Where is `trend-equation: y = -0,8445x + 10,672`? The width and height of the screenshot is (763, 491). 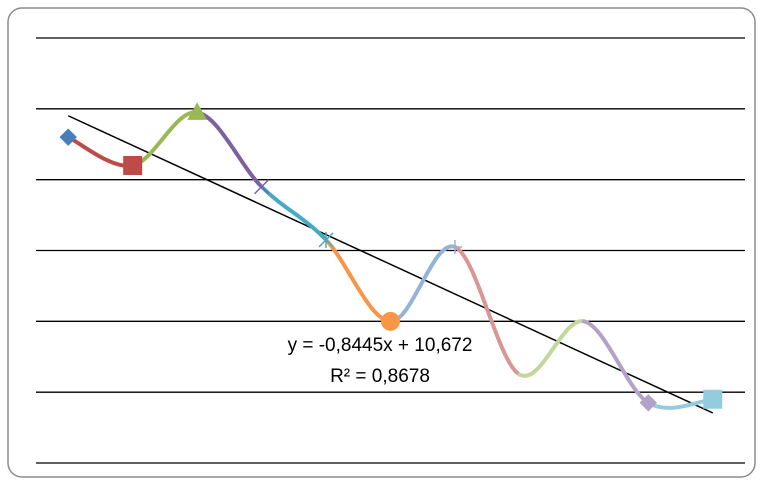
trend-equation: y = -0,8445x + 10,672 is located at coordinates (380, 345).